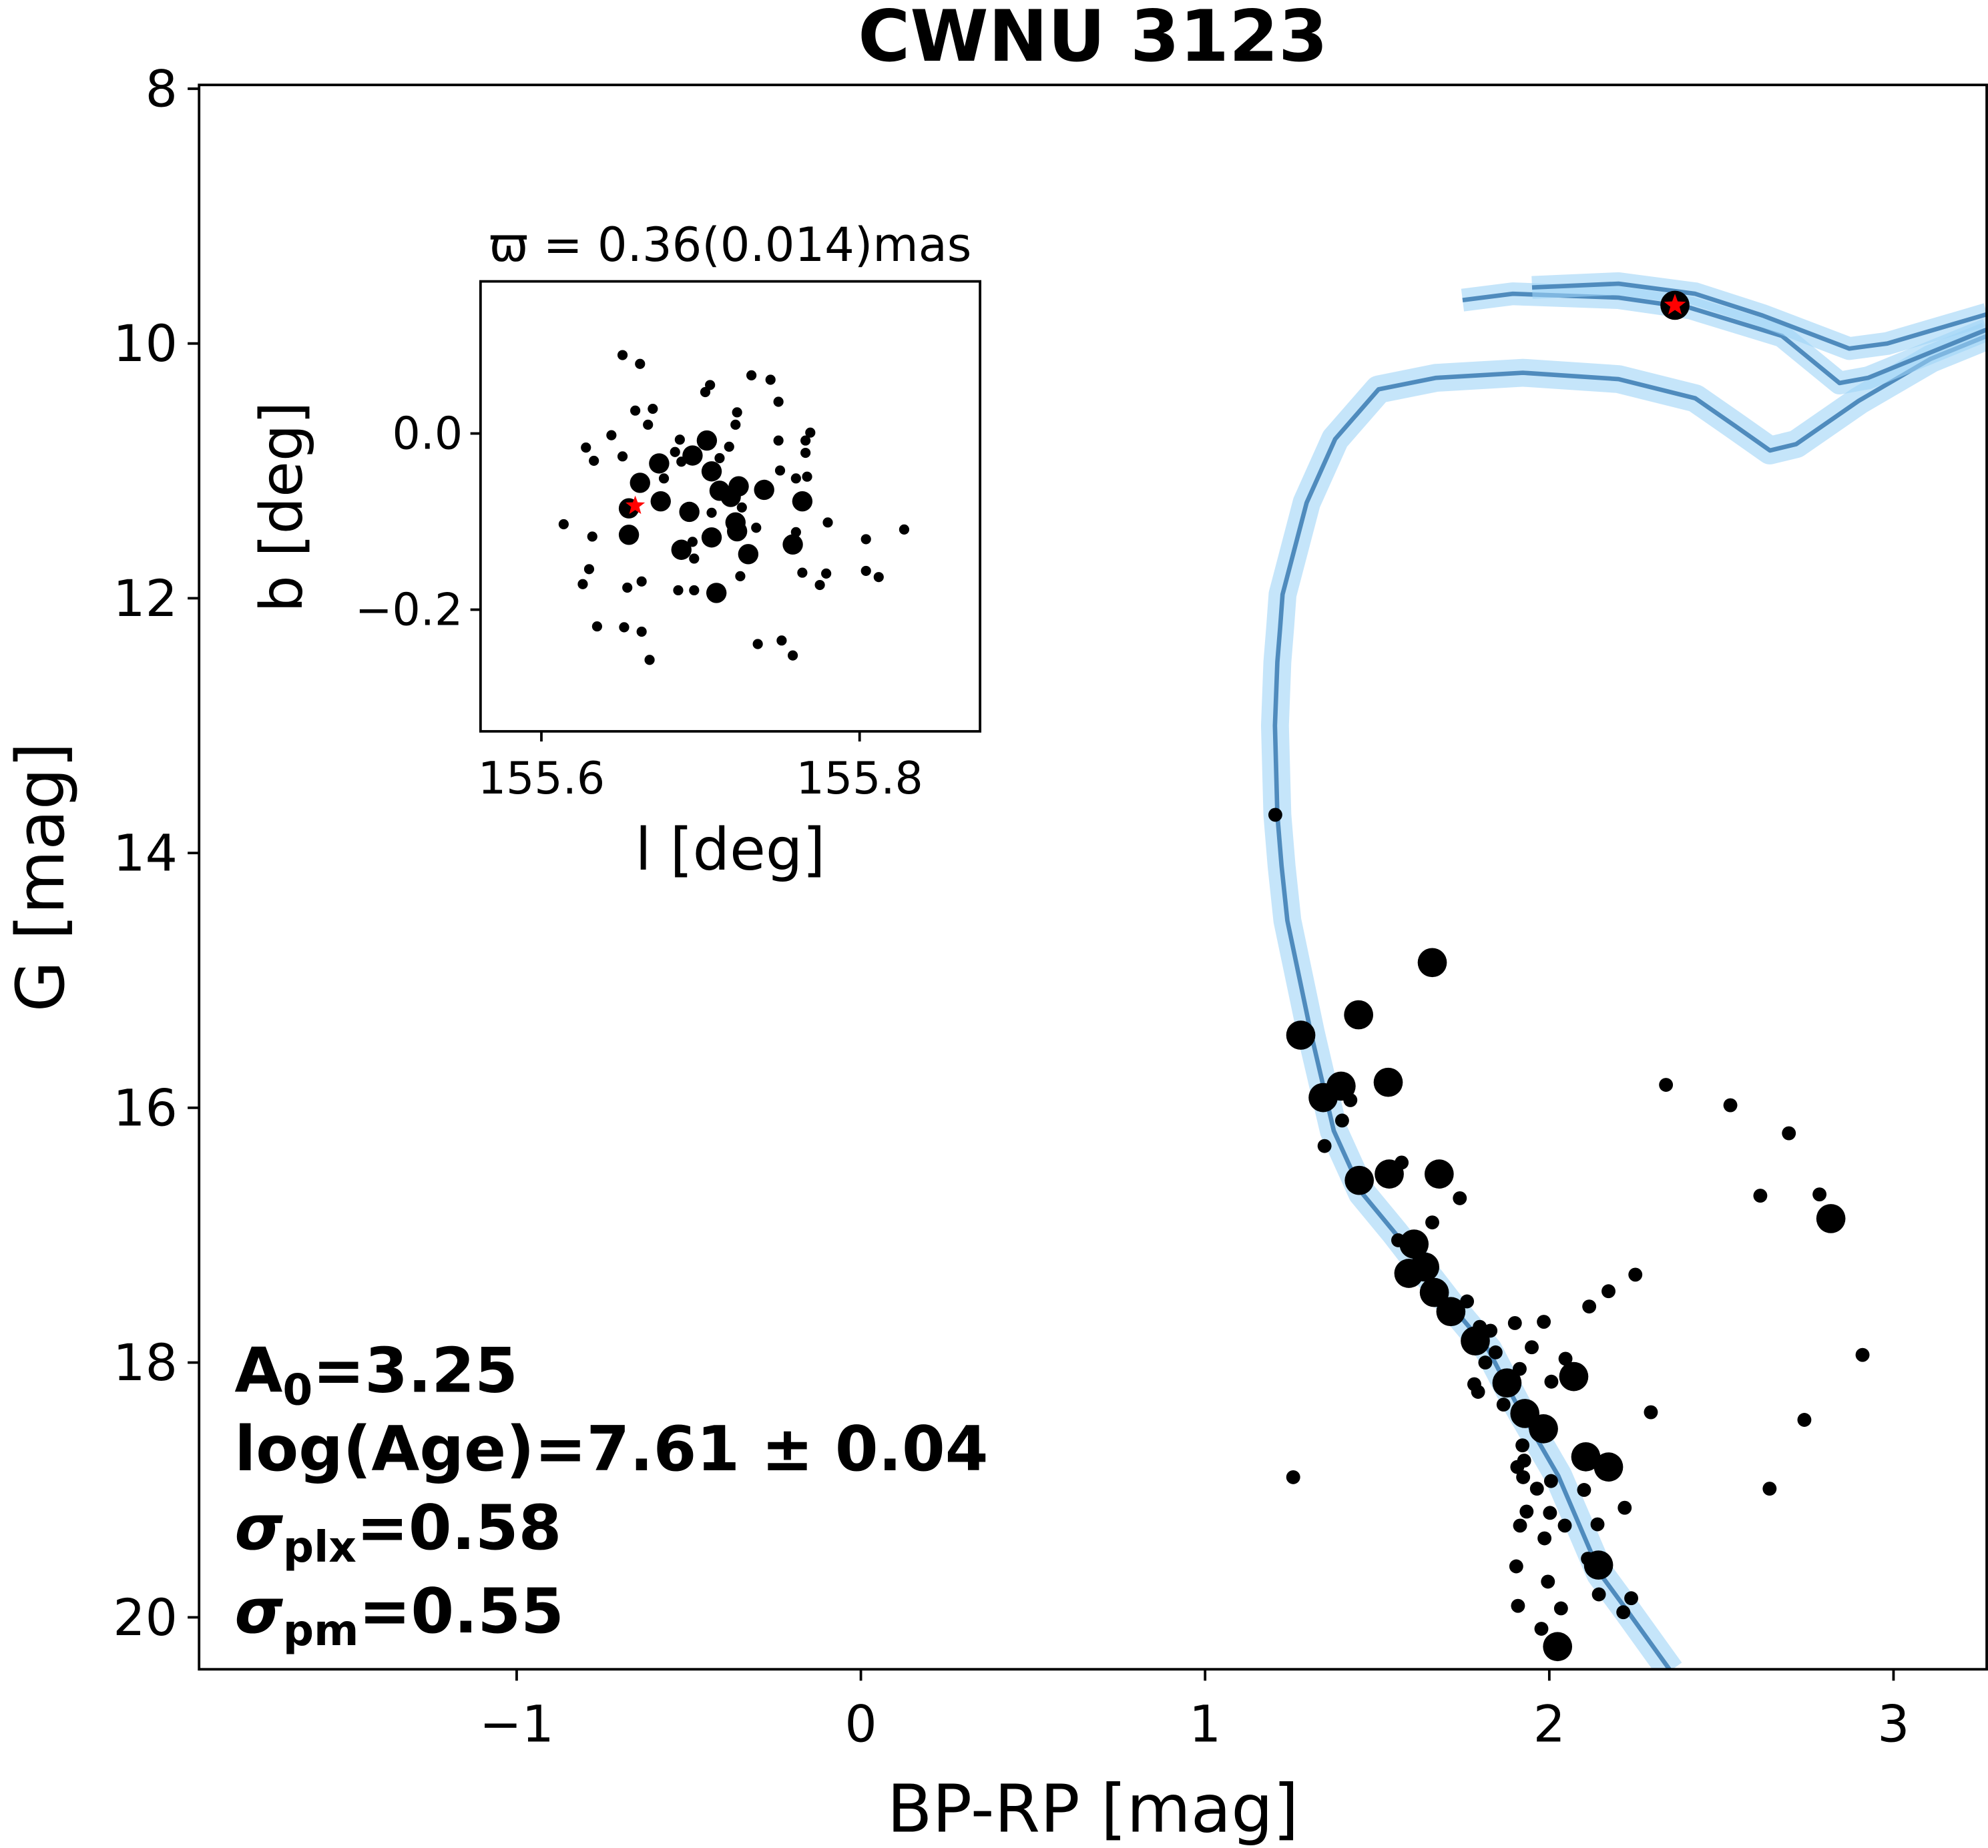 Image resolution: width=1988 pixels, height=1848 pixels. I want to click on x-tick-label: 0, so click(860, 1724).